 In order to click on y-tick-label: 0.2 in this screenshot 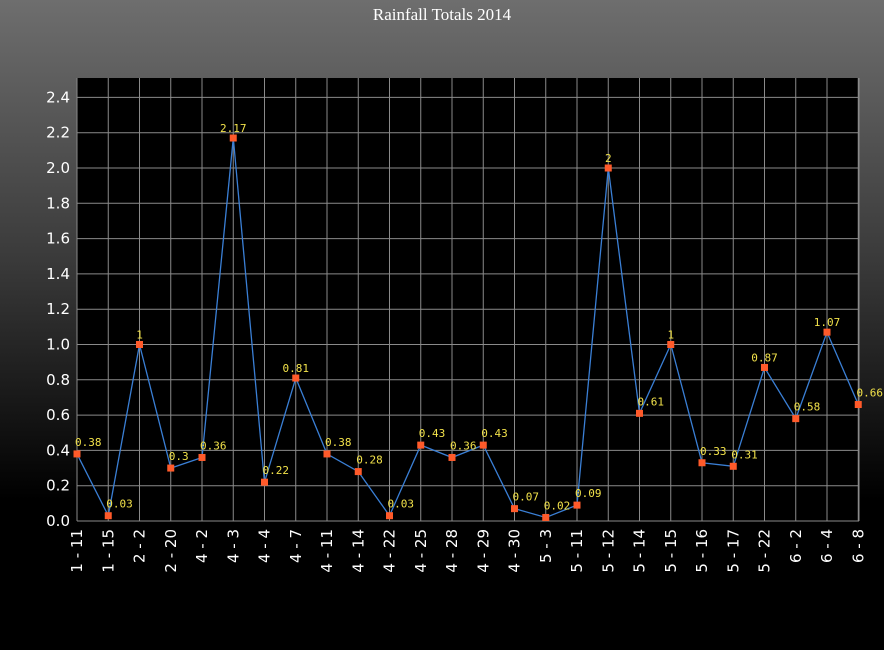, I will do `click(58, 486)`.